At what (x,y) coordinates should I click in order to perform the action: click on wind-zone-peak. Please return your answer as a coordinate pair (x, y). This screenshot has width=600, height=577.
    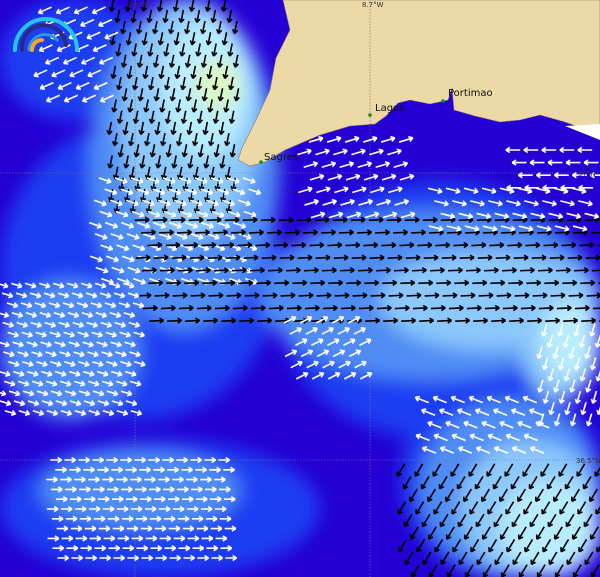
    Looking at the image, I should click on (217, 85).